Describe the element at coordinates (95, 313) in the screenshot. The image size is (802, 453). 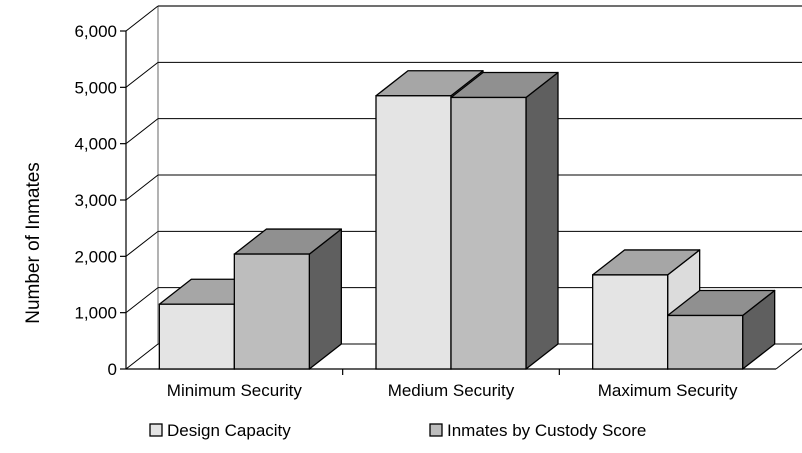
I see `y-tick-label: 1,000` at that location.